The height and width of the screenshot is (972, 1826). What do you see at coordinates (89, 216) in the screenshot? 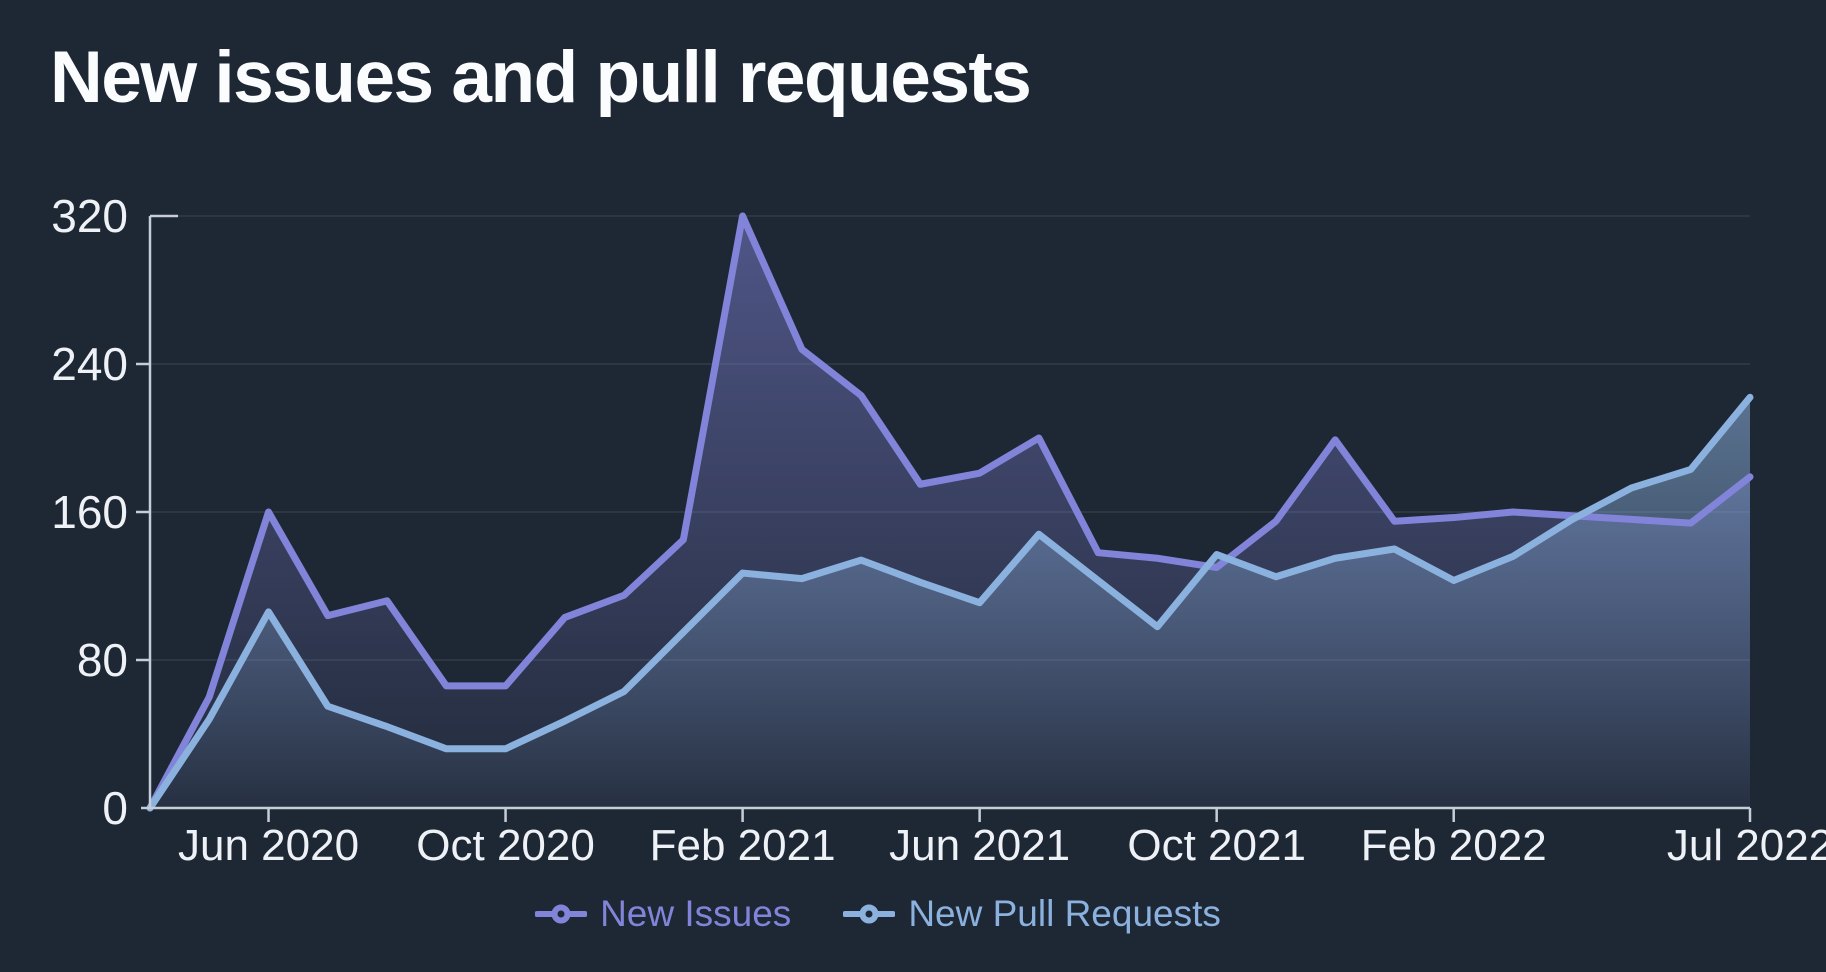
I see `y-tick-label-320: 320` at bounding box center [89, 216].